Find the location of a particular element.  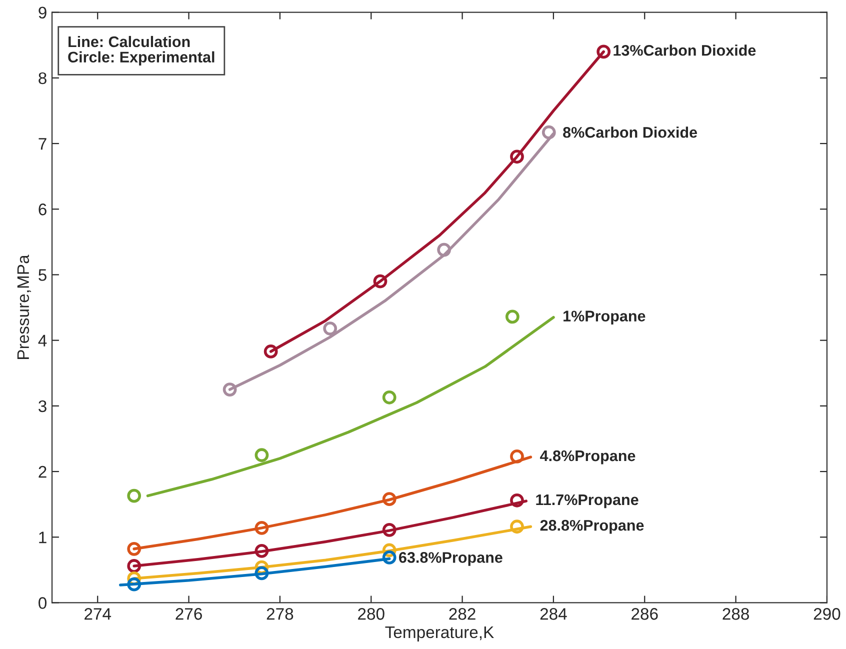

series-label: 11.7%Propane is located at coordinates (587, 501).